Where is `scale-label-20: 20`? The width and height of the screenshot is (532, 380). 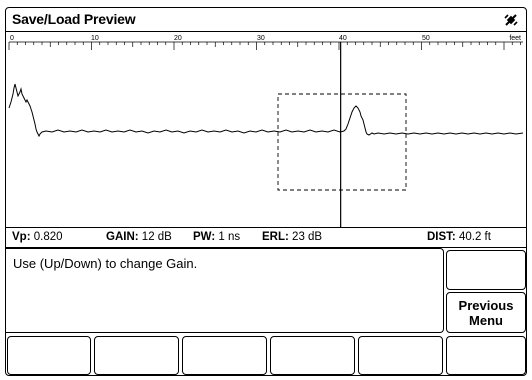
scale-label-20: 20 is located at coordinates (178, 38).